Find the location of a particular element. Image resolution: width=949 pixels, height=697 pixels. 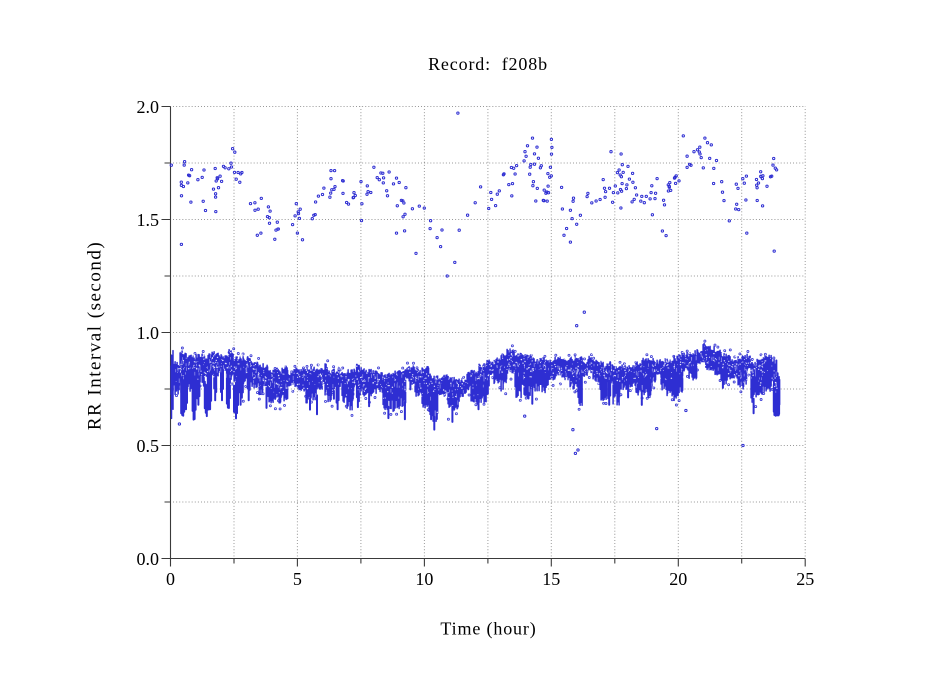

svg-text: 20 is located at coordinates (678, 579).